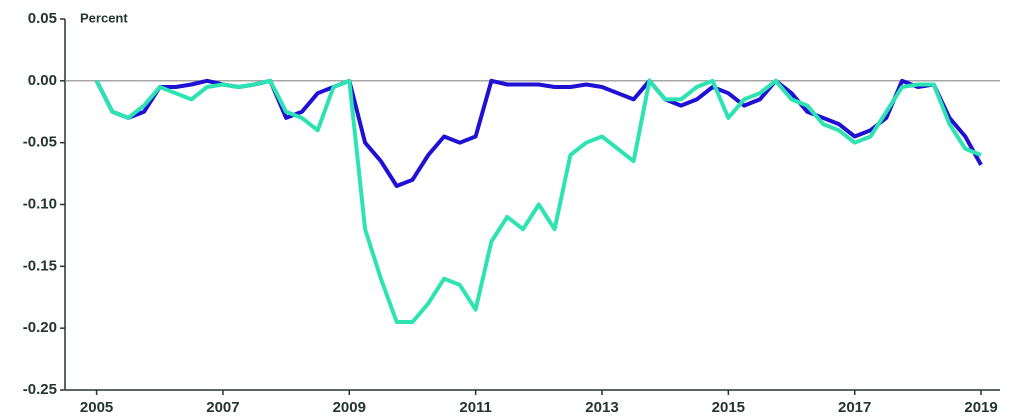 This screenshot has width=1020, height=420. I want to click on y-tick-label: 0.00, so click(42, 80).